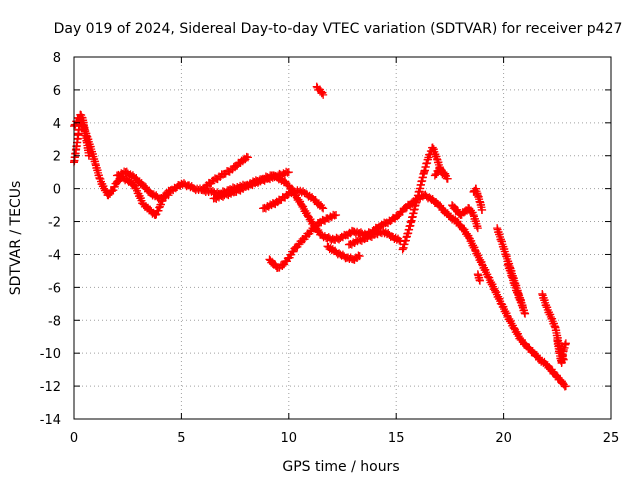 The width and height of the screenshot is (640, 480). What do you see at coordinates (50, 420) in the screenshot?
I see `y-tick-label: -14` at bounding box center [50, 420].